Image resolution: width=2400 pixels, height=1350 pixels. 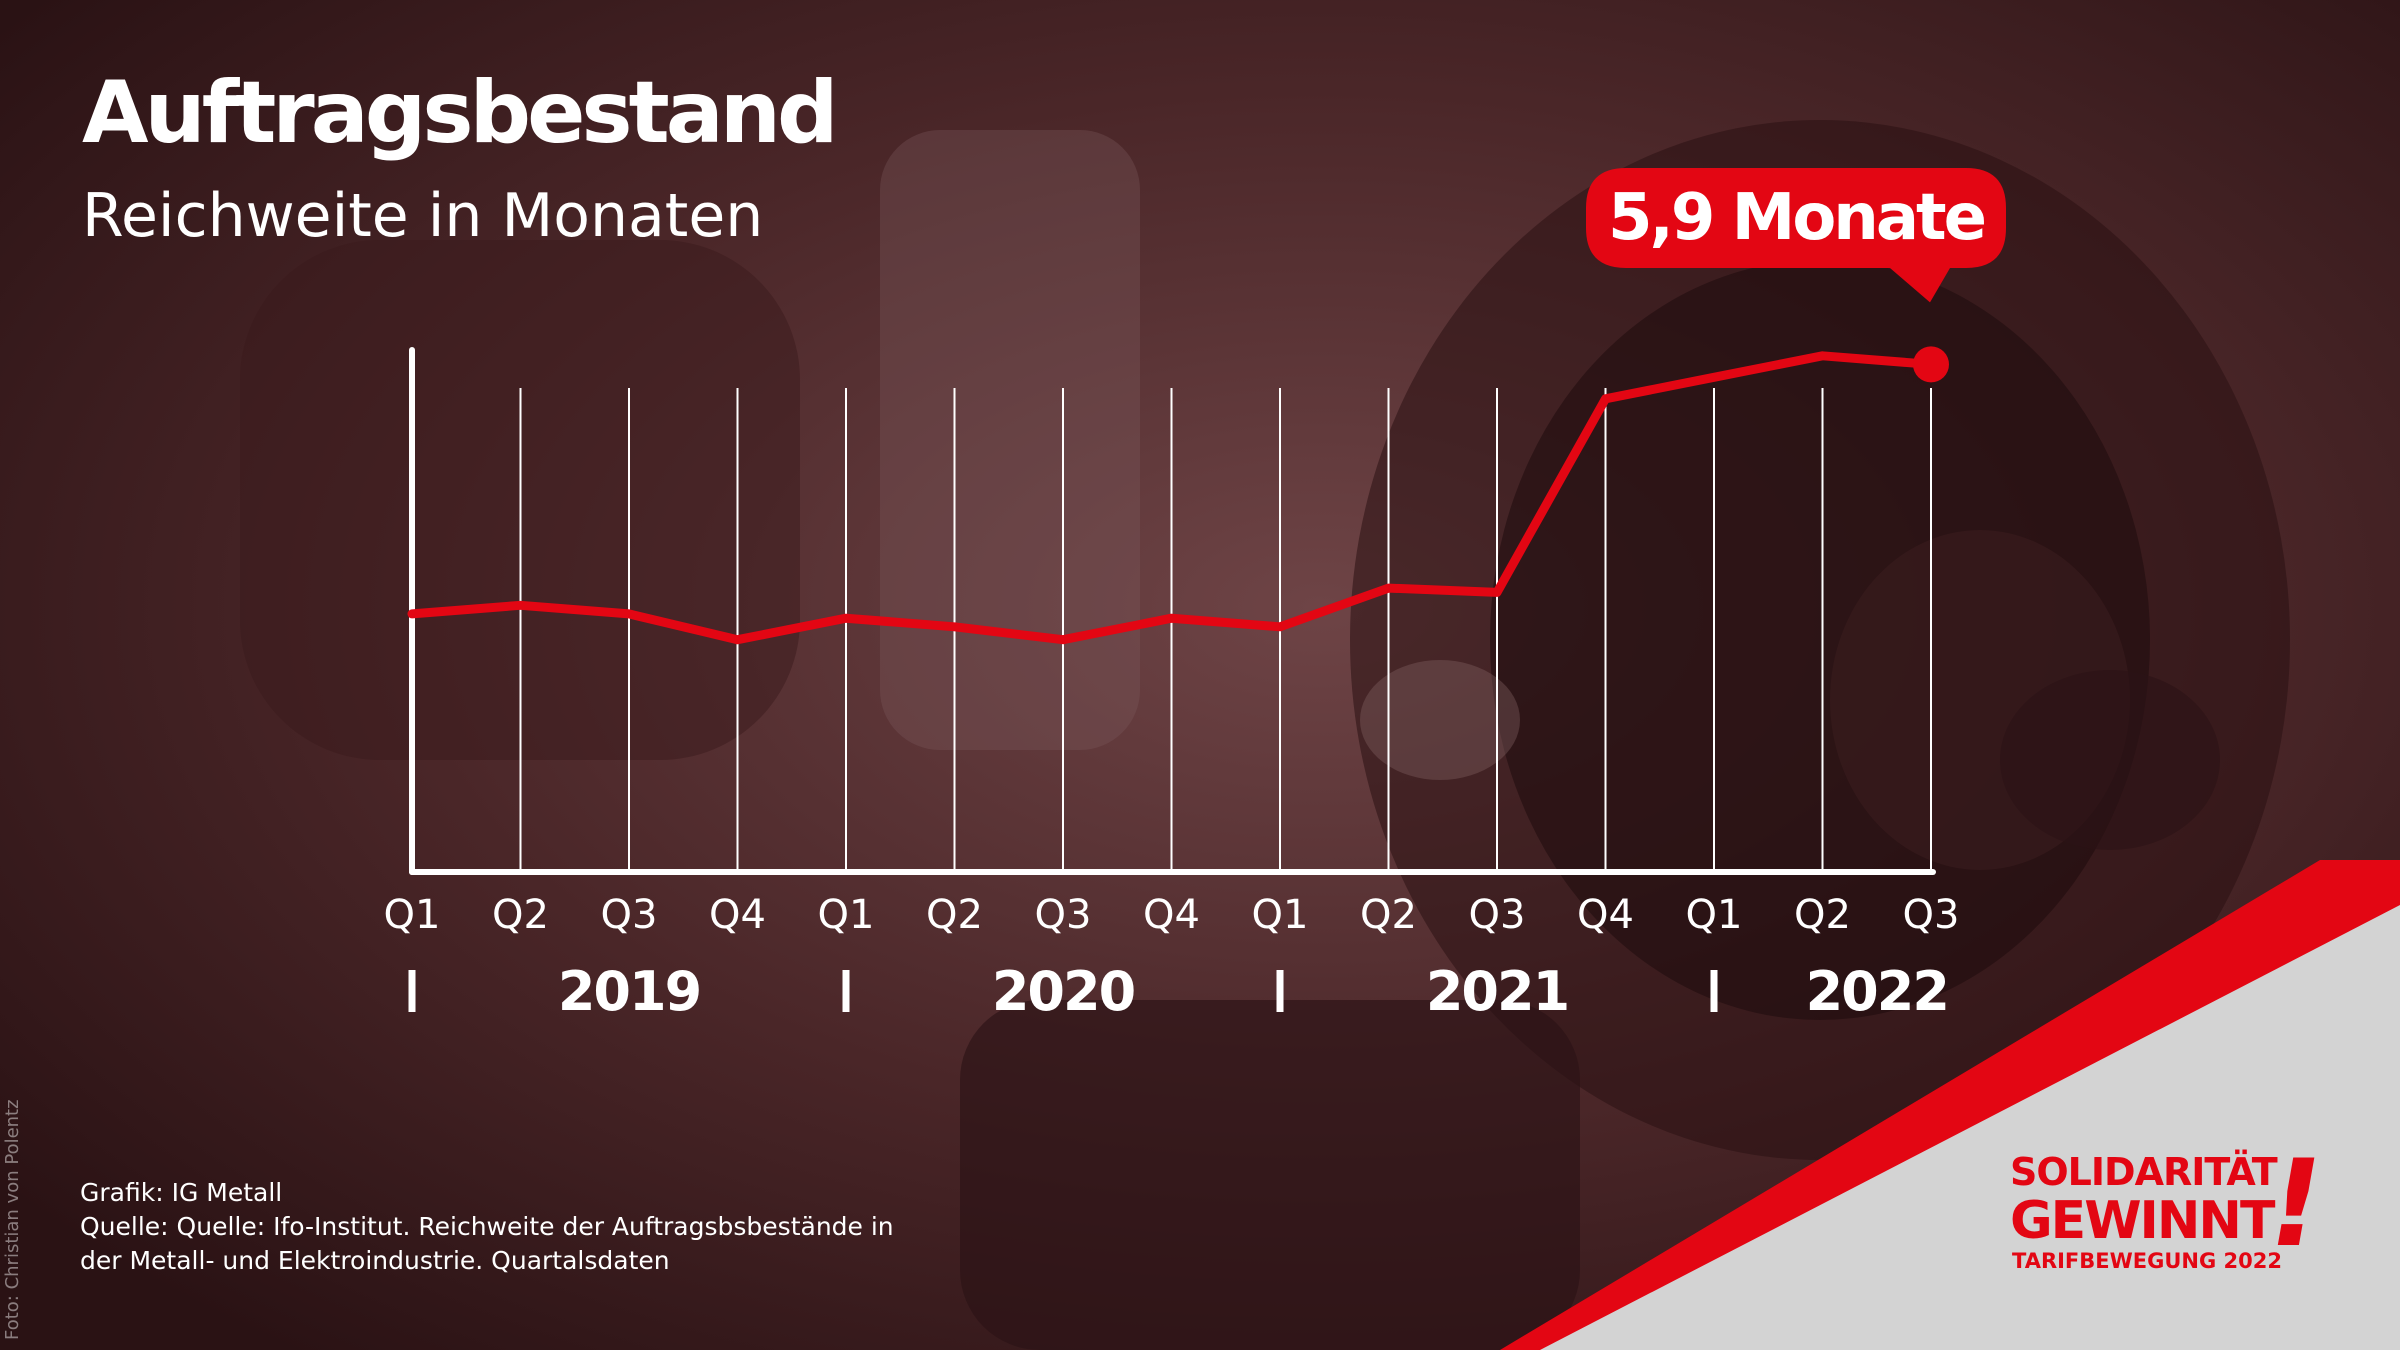 I want to click on callout-bubble, so click(x=1796, y=235).